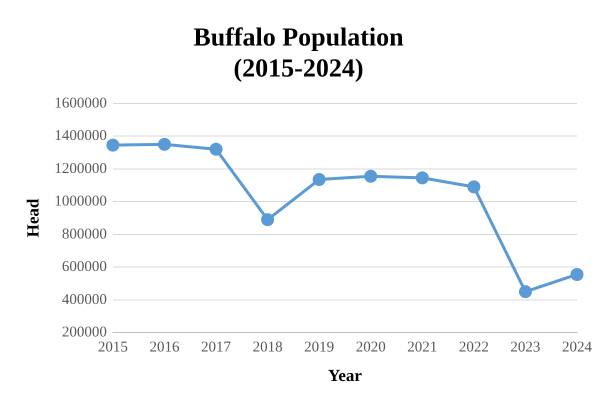 Image resolution: width=612 pixels, height=416 pixels. Describe the element at coordinates (345, 376) in the screenshot. I see `x-axis-title: Year` at that location.